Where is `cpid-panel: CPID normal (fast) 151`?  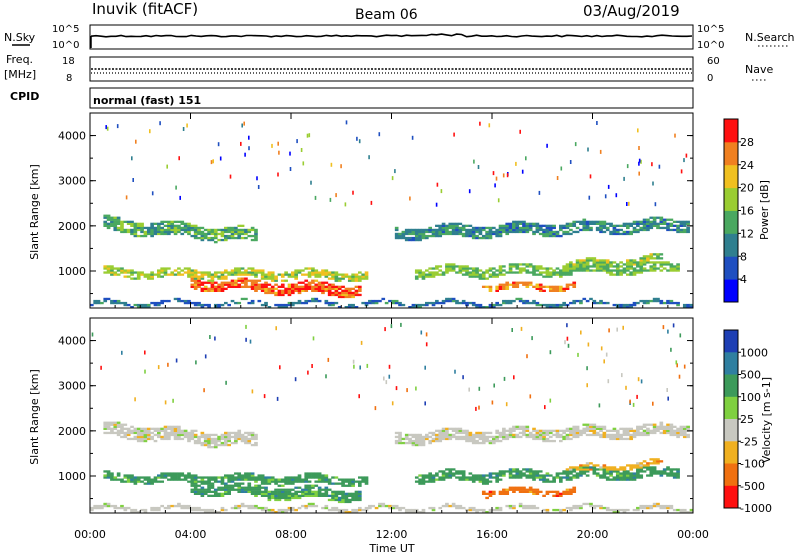 cpid-panel: CPID normal (fast) 151 is located at coordinates (352, 98).